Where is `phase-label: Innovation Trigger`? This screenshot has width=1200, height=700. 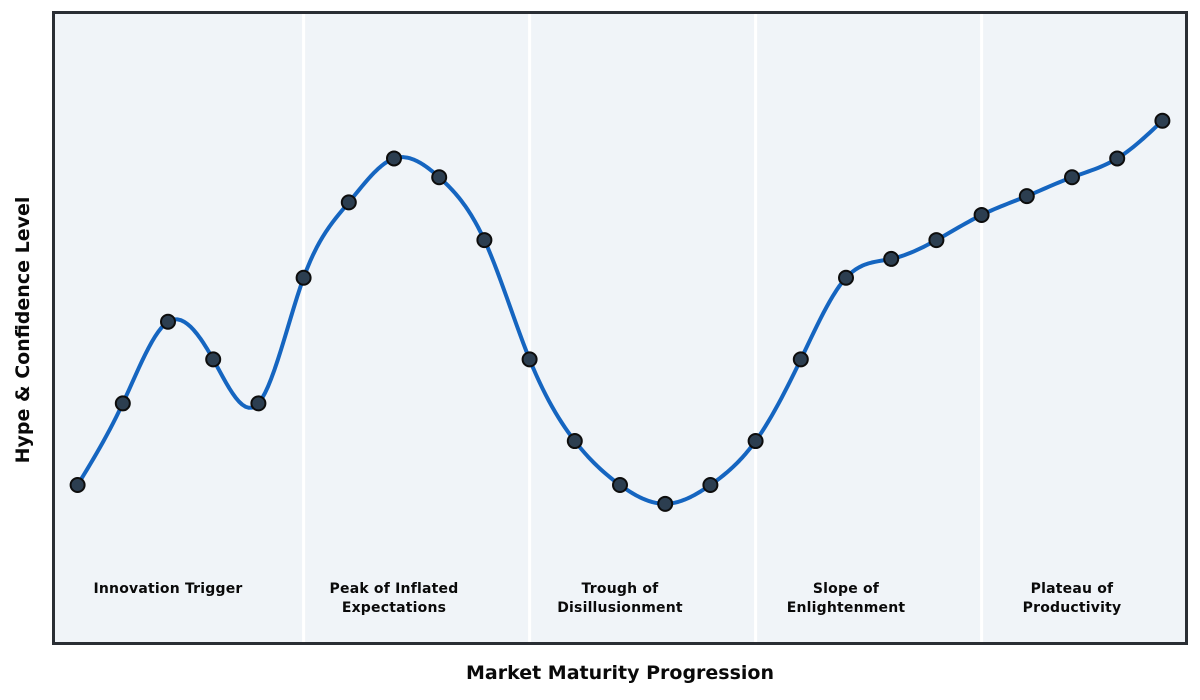
phase-label: Innovation Trigger is located at coordinates (168, 589).